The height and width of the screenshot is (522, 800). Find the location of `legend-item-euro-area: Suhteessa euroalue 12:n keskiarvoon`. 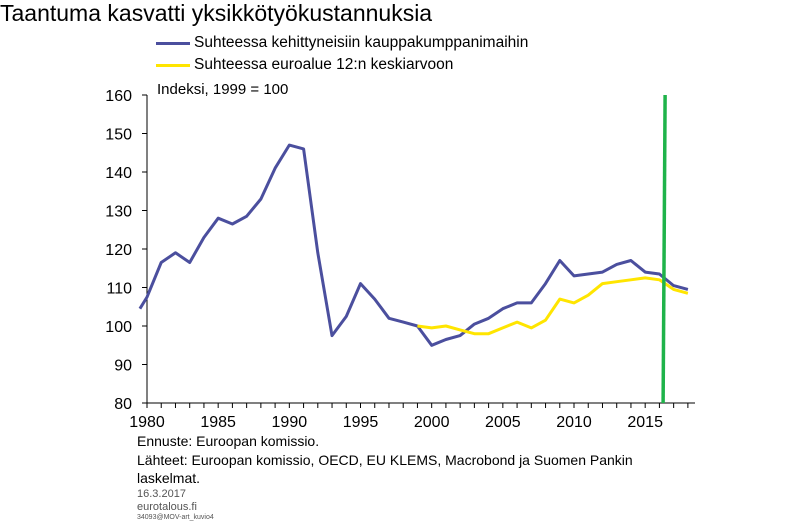

legend-item-euro-area: Suhteessa euroalue 12:n keskiarvoon is located at coordinates (304, 65).